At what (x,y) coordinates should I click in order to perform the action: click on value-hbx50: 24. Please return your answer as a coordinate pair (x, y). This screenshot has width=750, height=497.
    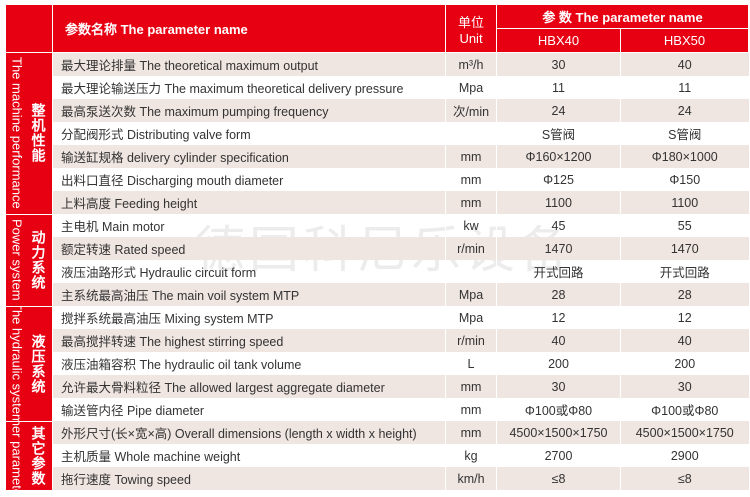
    Looking at the image, I should click on (684, 110).